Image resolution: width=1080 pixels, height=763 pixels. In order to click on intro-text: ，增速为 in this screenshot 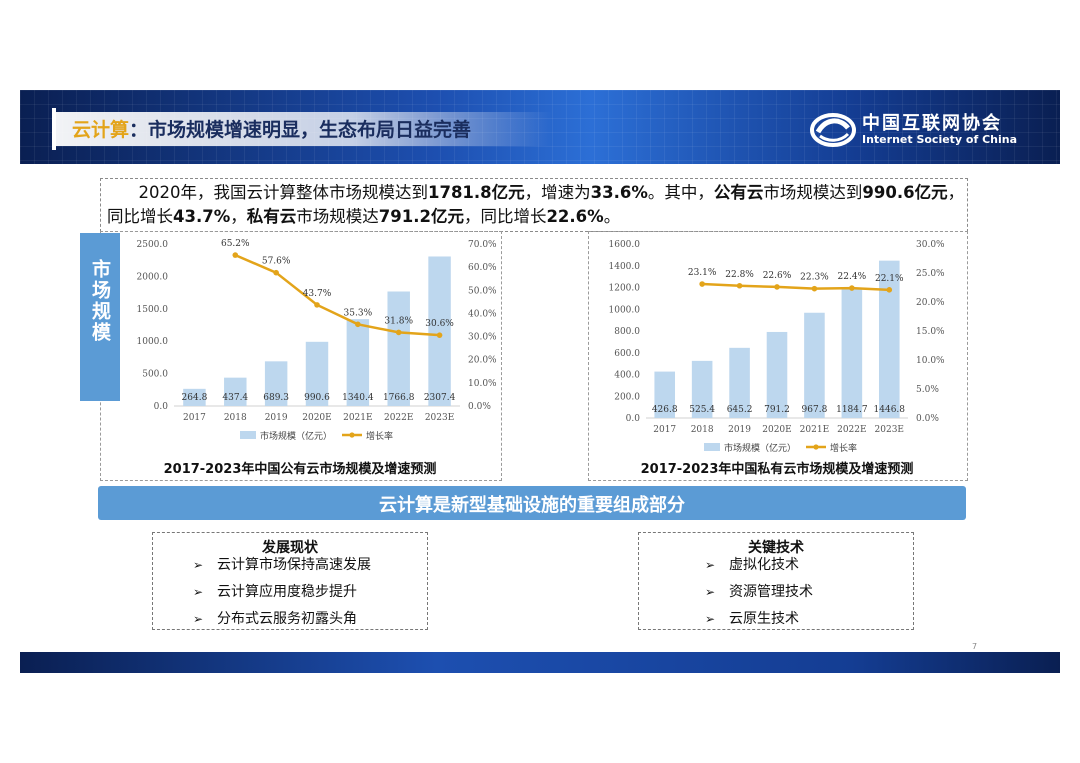, I will do `click(557, 192)`.